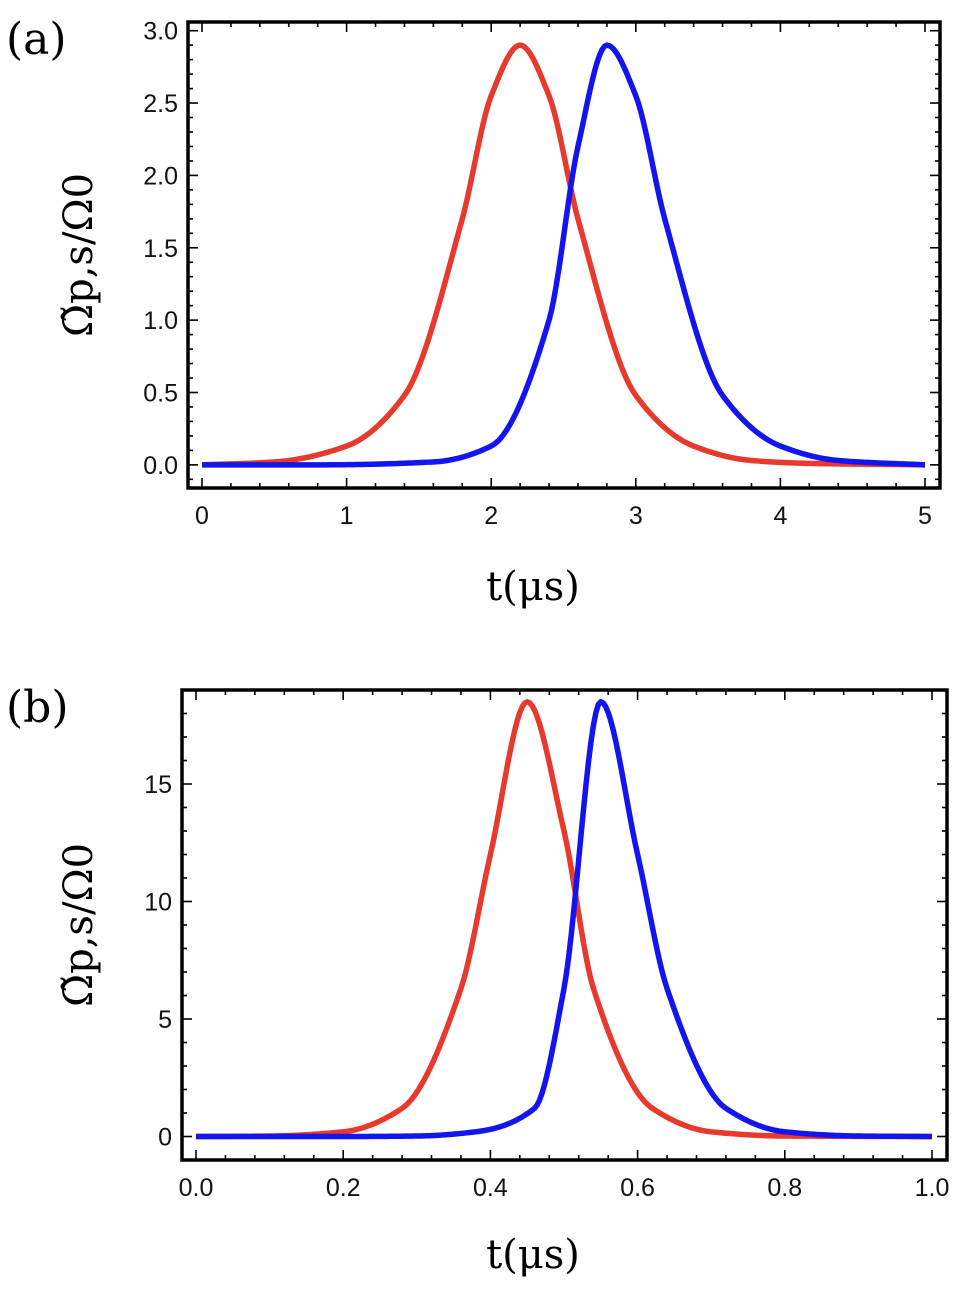 The height and width of the screenshot is (1290, 966). What do you see at coordinates (160, 176) in the screenshot?
I see `y-tick-label: 2.0` at bounding box center [160, 176].